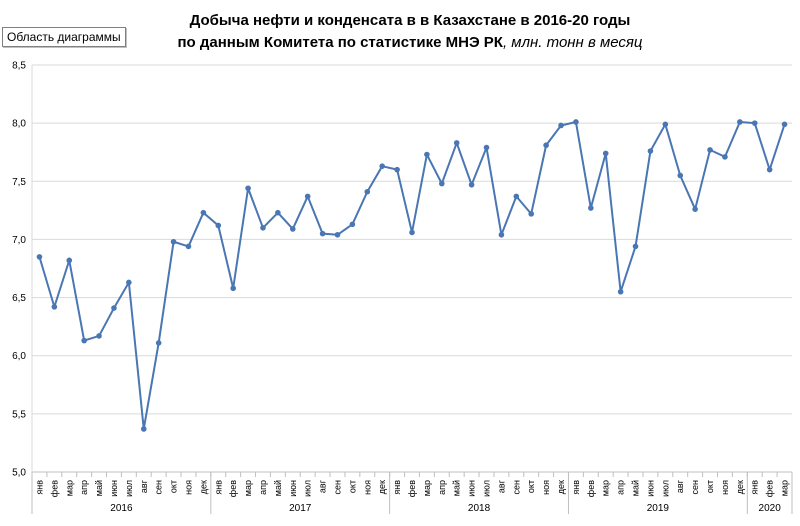 This screenshot has width=800, height=526. What do you see at coordinates (19, 414) in the screenshot?
I see `y-tick-label: 5,5` at bounding box center [19, 414].